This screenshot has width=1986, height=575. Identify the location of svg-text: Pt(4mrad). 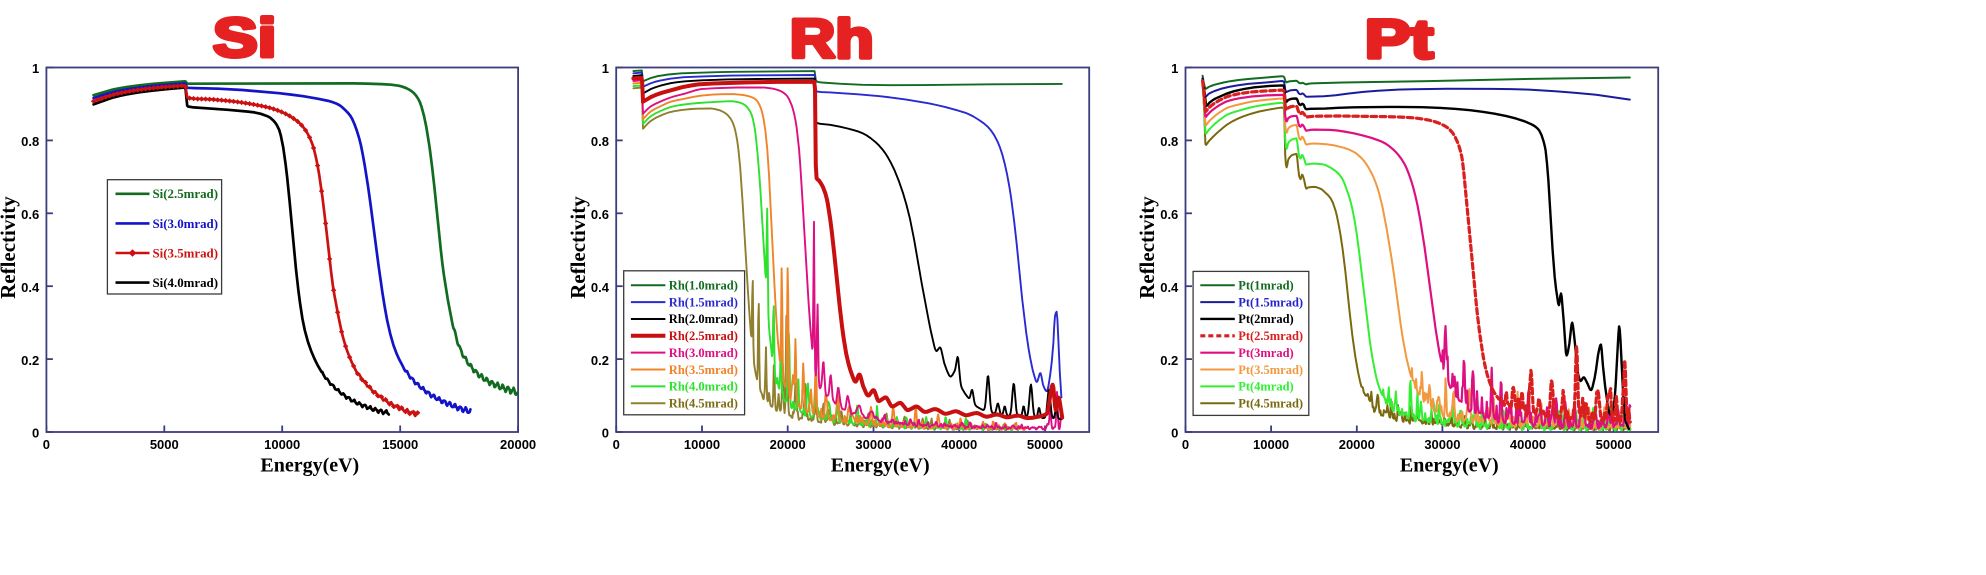
(1266, 387).